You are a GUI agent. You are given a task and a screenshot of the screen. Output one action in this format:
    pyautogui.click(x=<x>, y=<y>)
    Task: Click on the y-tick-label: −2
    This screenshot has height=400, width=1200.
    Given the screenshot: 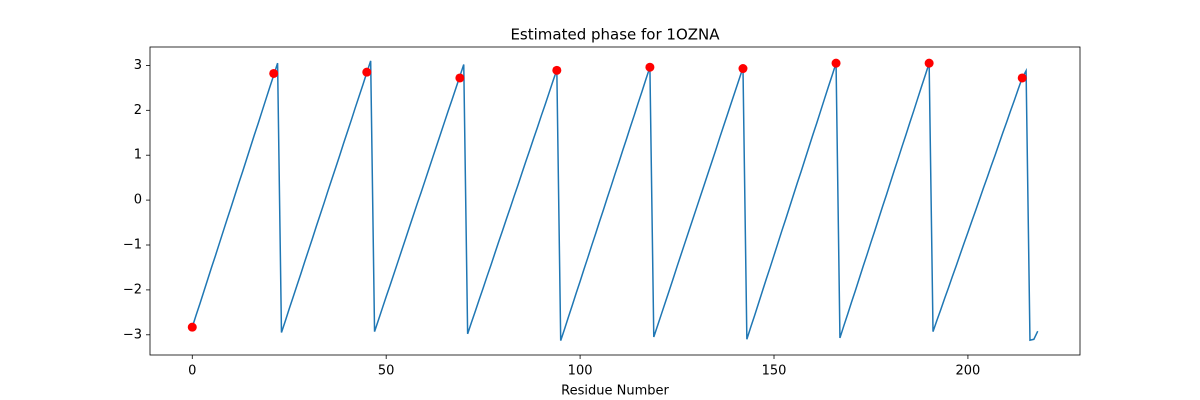 What is the action you would take?
    pyautogui.click(x=132, y=289)
    